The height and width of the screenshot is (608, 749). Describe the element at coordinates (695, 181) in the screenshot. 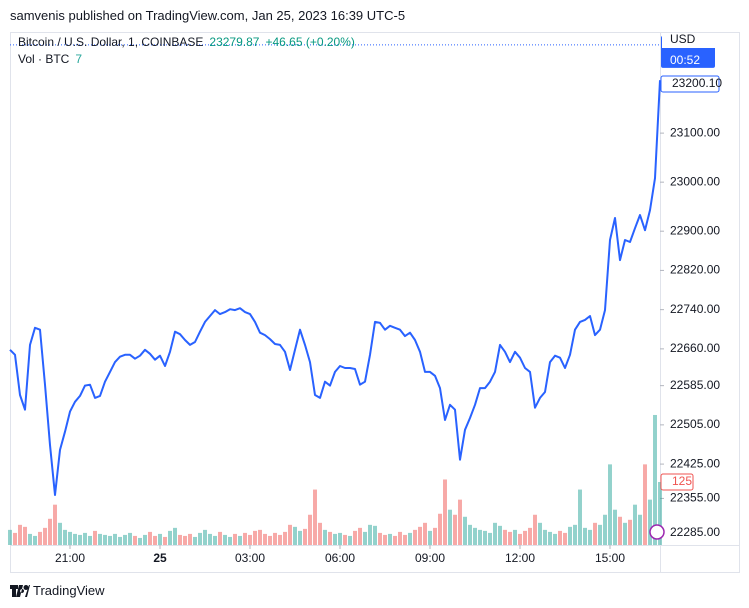

I see `y-tick-label: 23000.00` at that location.